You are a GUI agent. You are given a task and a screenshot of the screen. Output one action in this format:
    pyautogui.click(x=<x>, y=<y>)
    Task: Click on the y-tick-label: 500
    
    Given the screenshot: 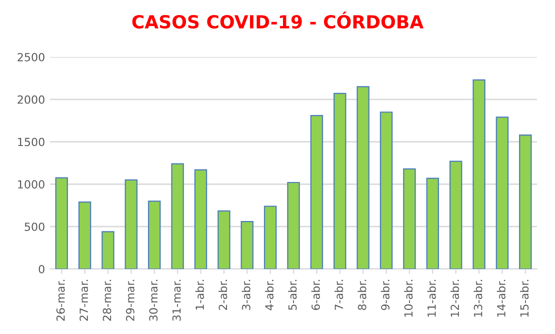 What is the action you would take?
    pyautogui.click(x=34, y=226)
    